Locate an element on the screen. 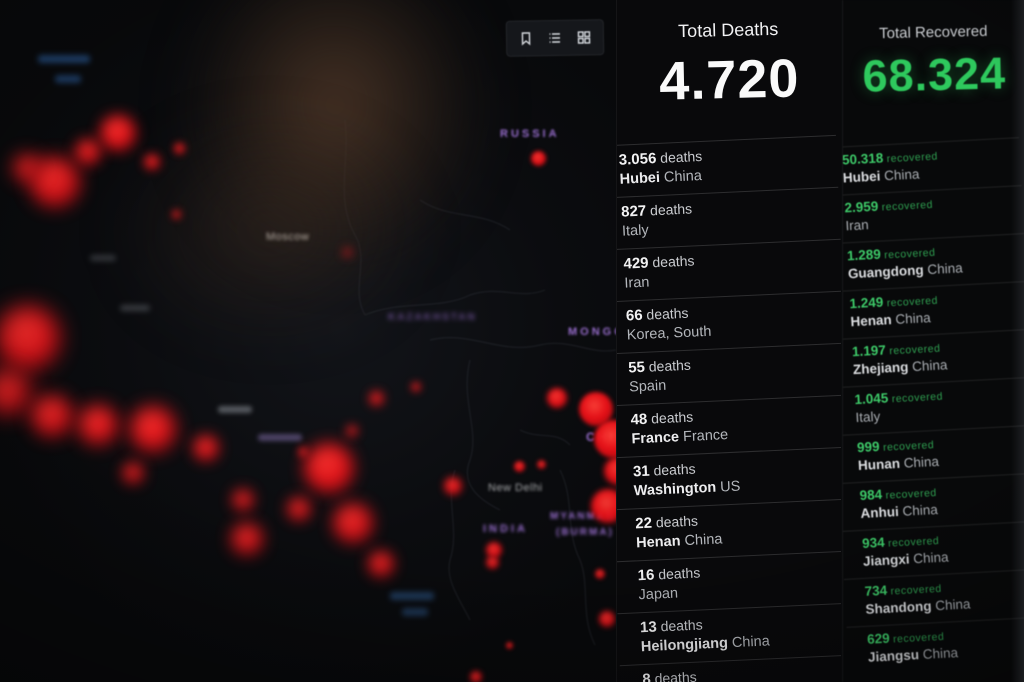  recovered-title: Total Recovered is located at coordinates (933, 32).